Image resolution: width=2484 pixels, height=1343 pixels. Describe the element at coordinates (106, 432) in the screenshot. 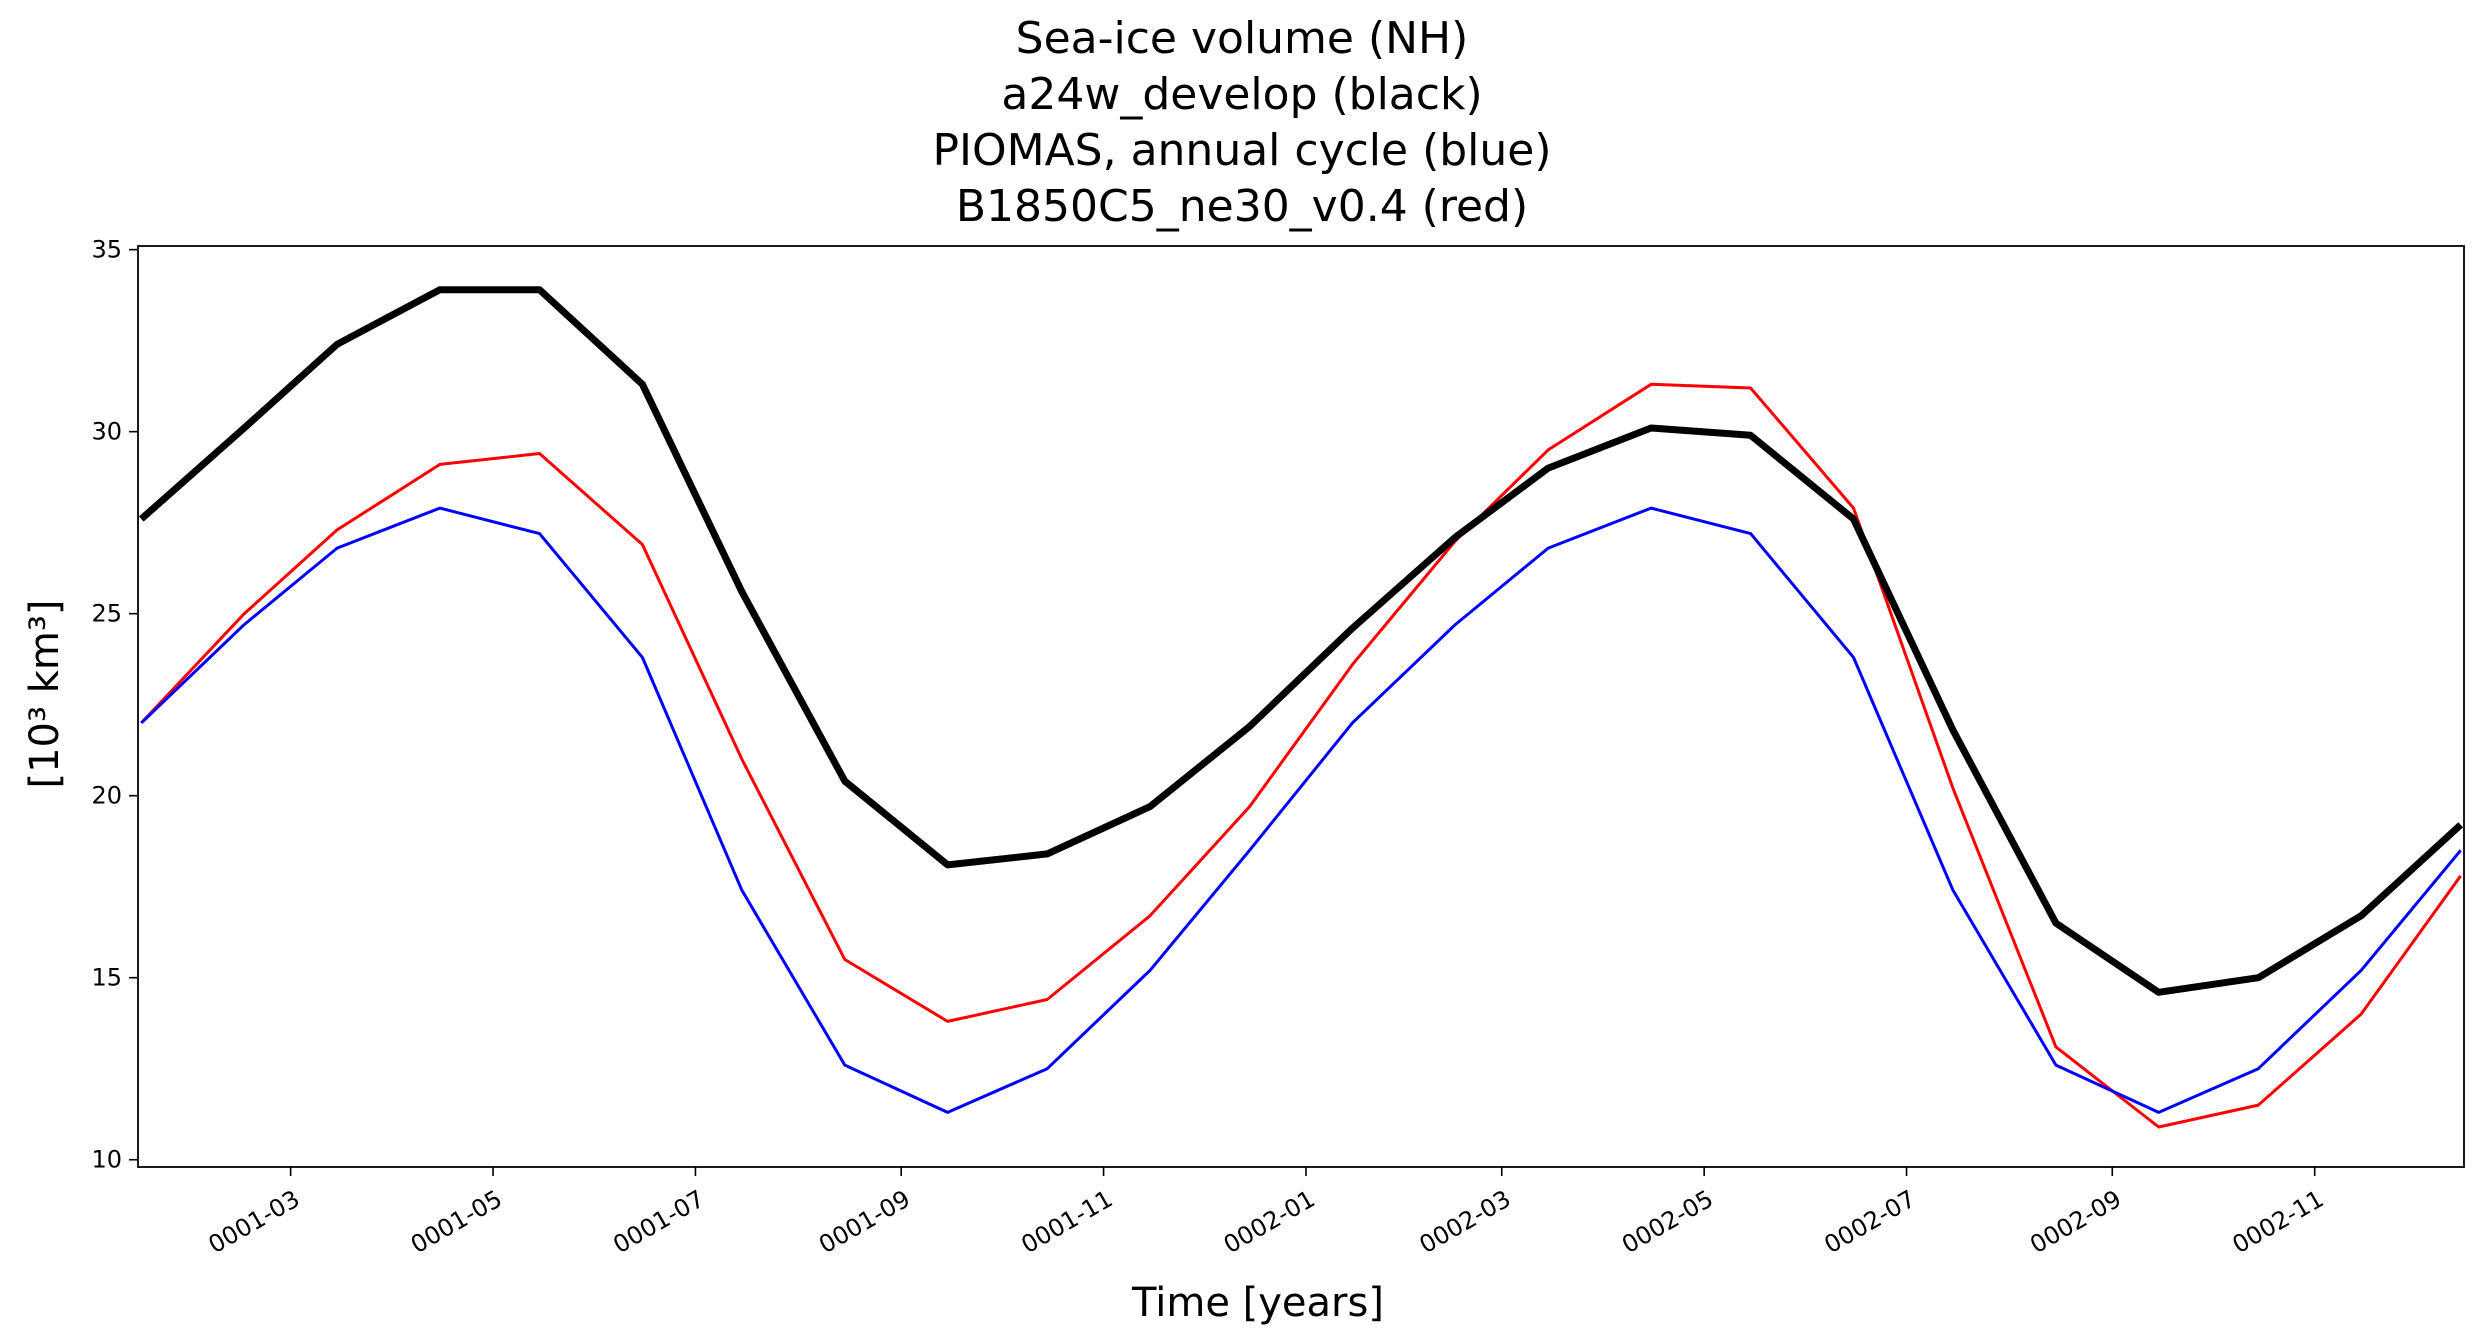

I see `y-tick-label: 30` at that location.